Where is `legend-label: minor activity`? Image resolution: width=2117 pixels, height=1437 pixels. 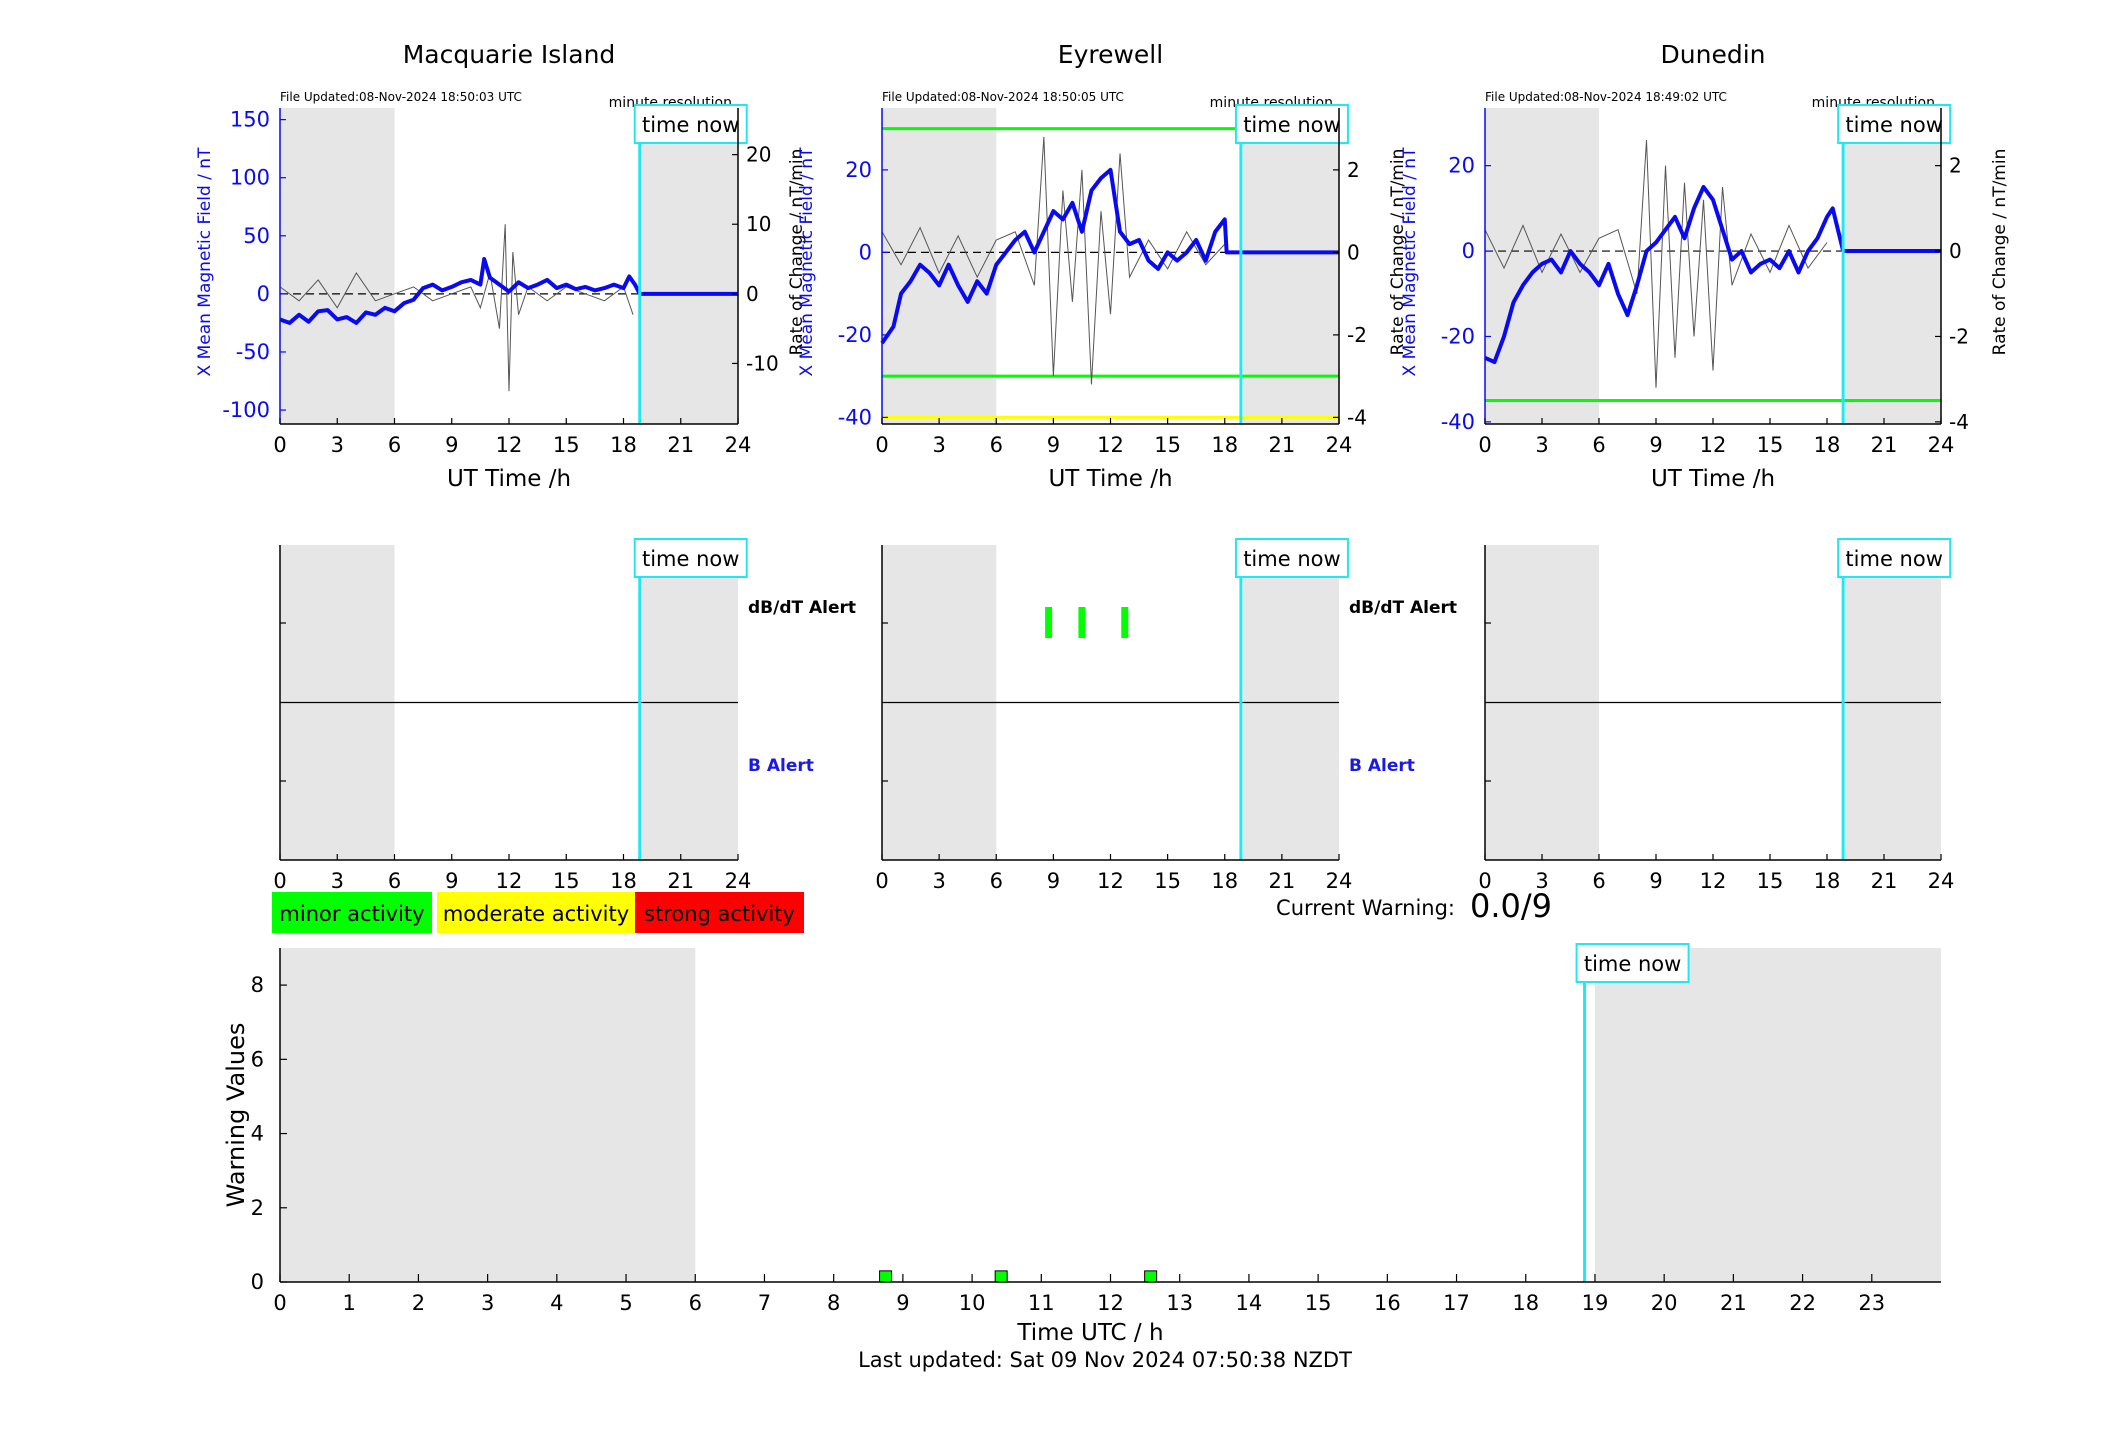 legend-label: minor activity is located at coordinates (351, 914).